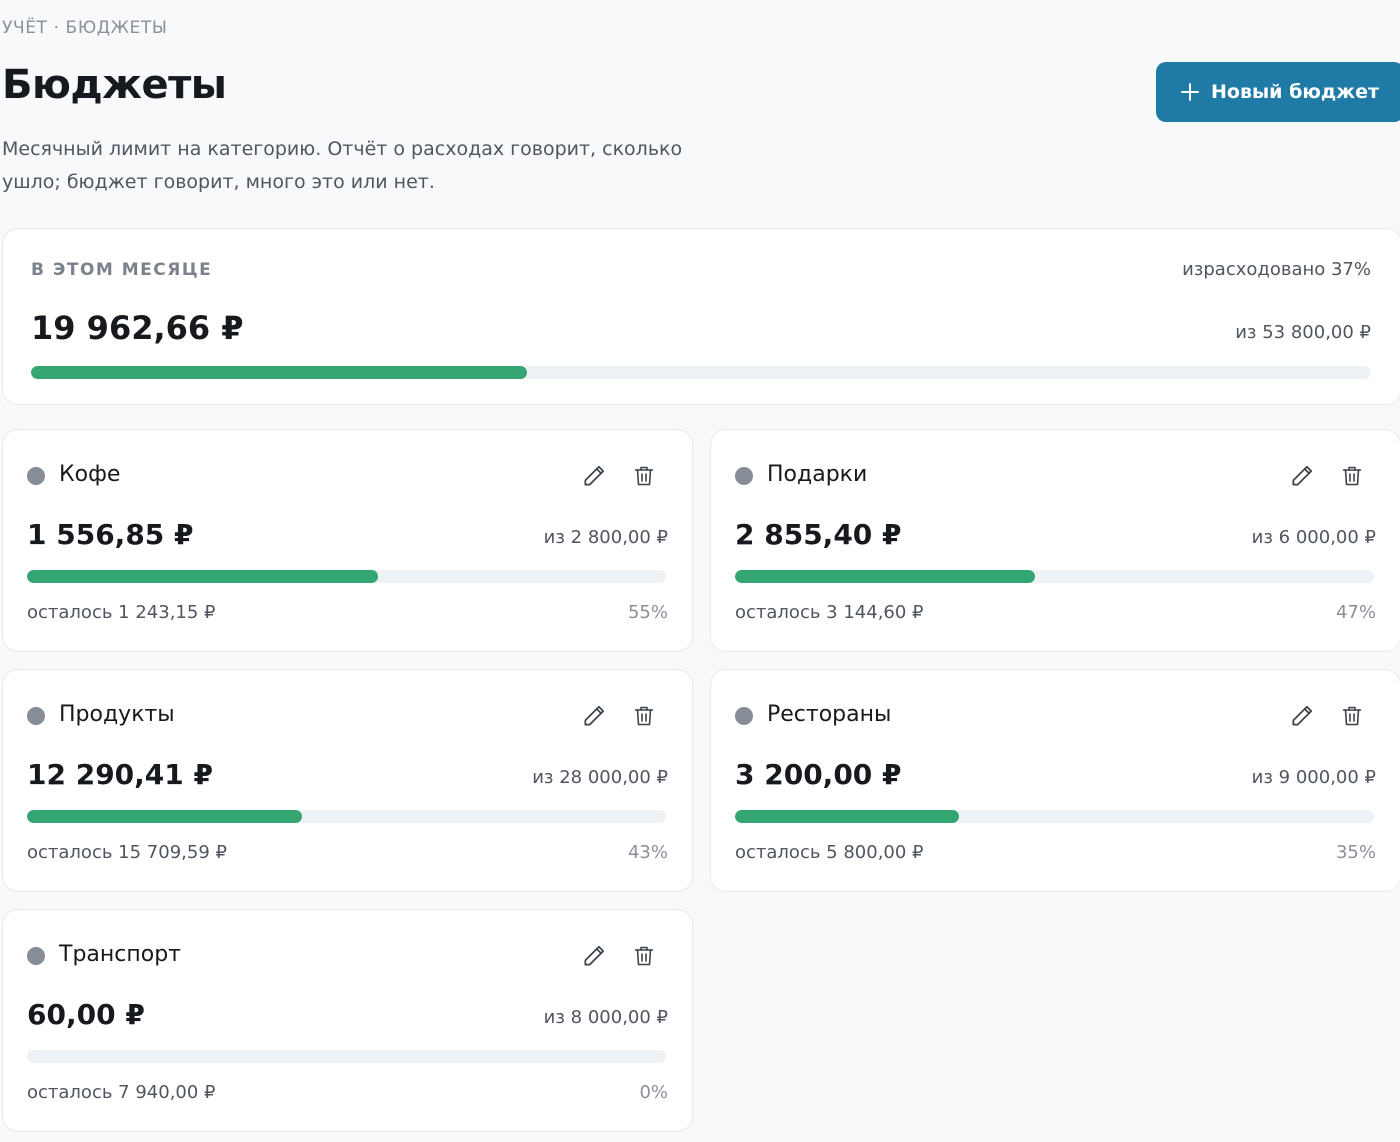 Image resolution: width=1400 pixels, height=1142 pixels. Describe the element at coordinates (120, 774) in the screenshot. I see `budget-spent-amount: 12 290,41 ₽` at that location.